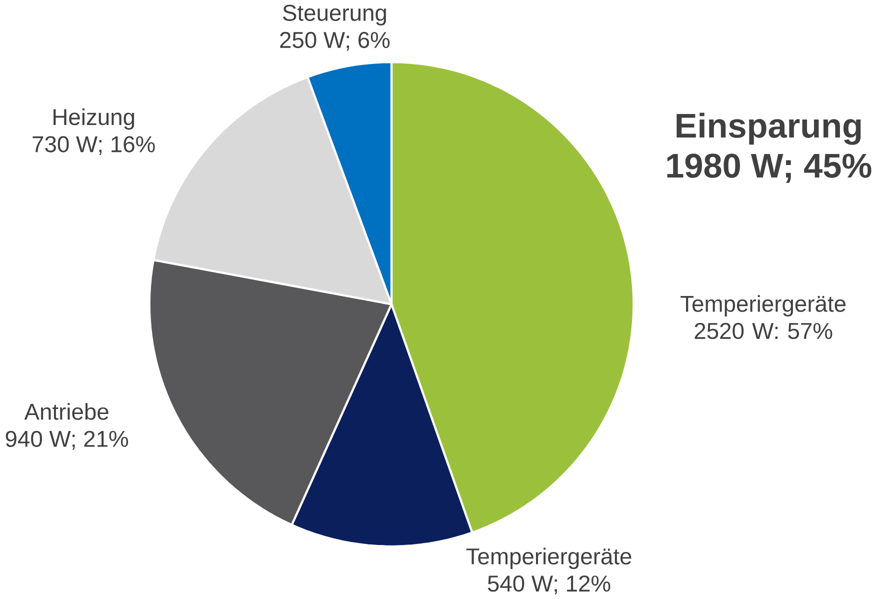 This screenshot has width=877, height=599. I want to click on data-label: 940 W; 21%, so click(67, 440).